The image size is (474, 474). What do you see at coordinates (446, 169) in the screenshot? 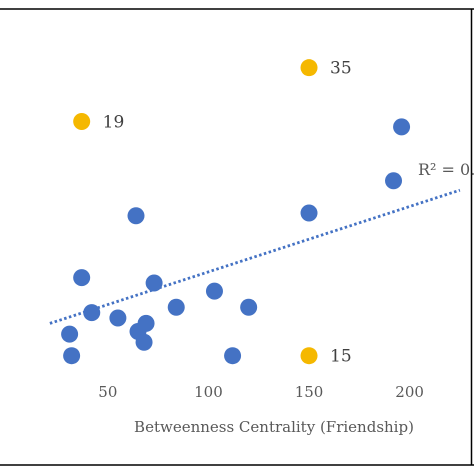
I see `r-squared-label: R² = 0.` at bounding box center [446, 169].